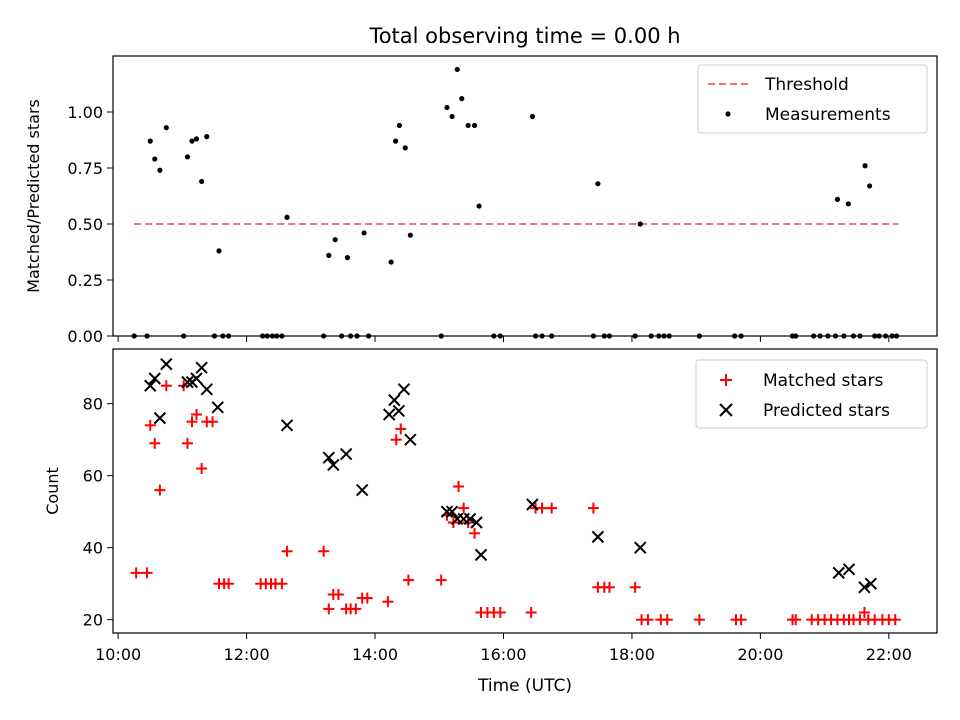  I want to click on top-y-tick-label: 0.50, so click(85, 224).